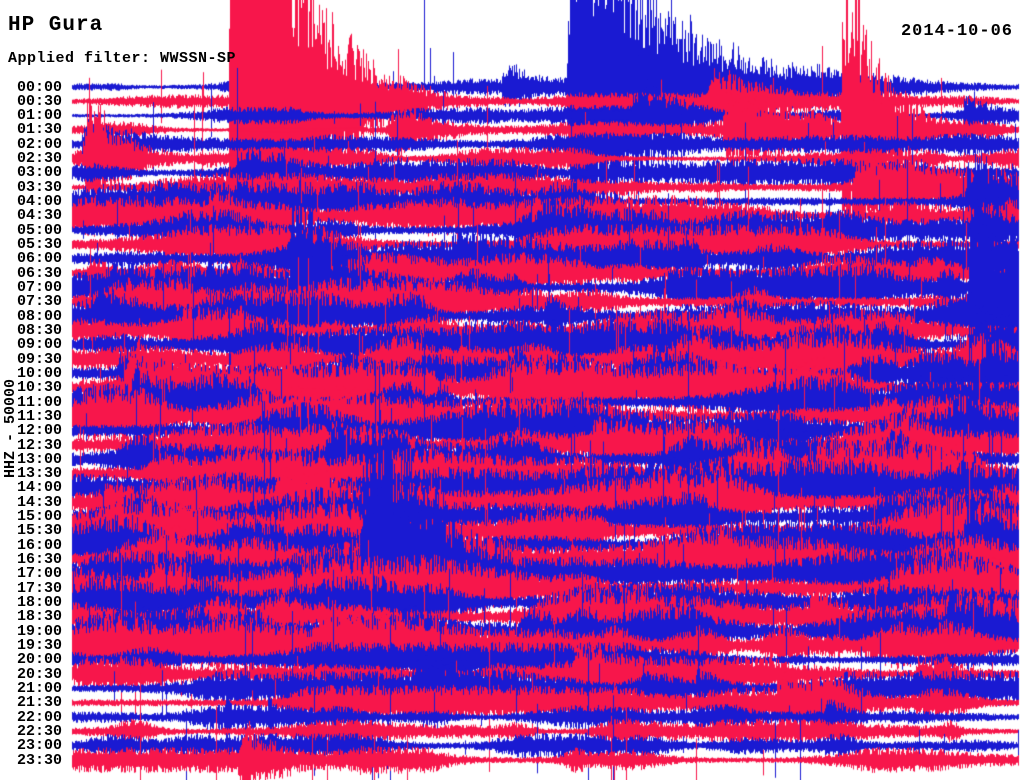 The height and width of the screenshot is (780, 1024). What do you see at coordinates (39, 244) in the screenshot?
I see `time-label: 05:30` at bounding box center [39, 244].